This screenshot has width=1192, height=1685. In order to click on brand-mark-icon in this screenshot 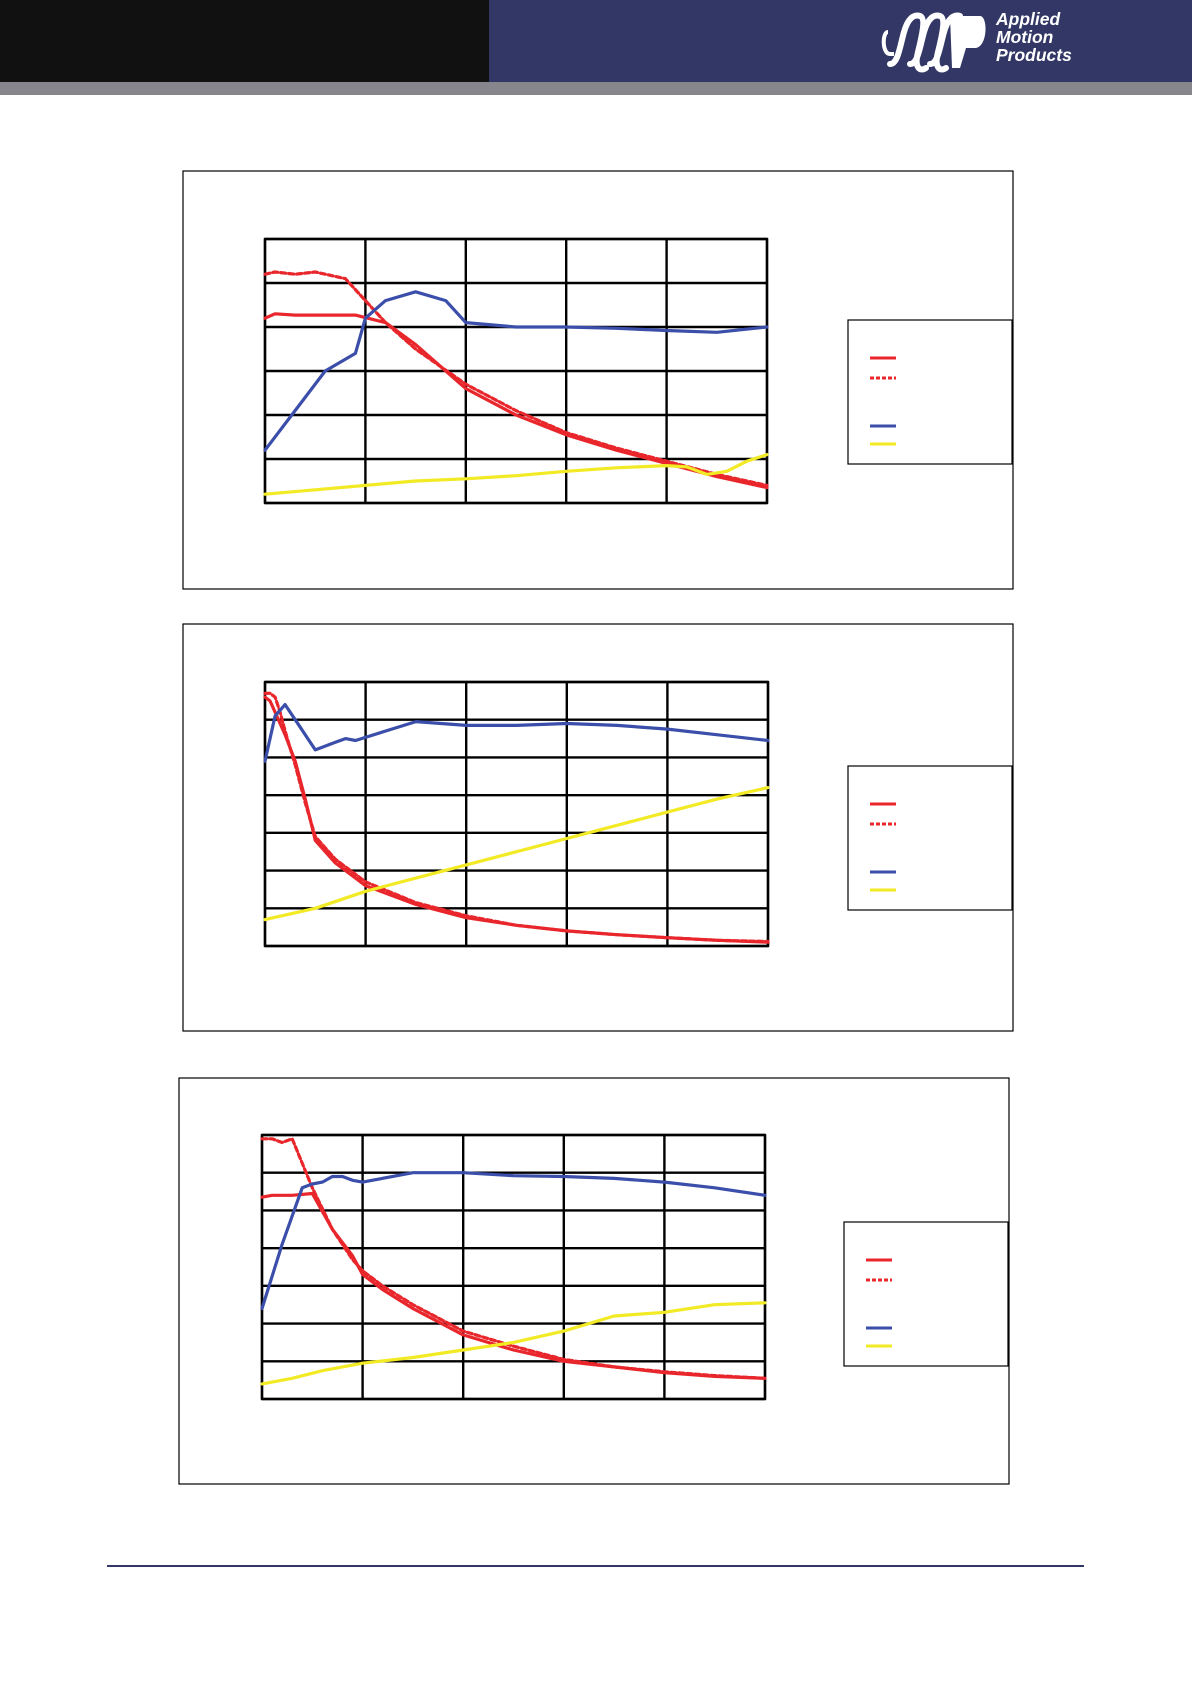, I will do `click(933, 42)`.